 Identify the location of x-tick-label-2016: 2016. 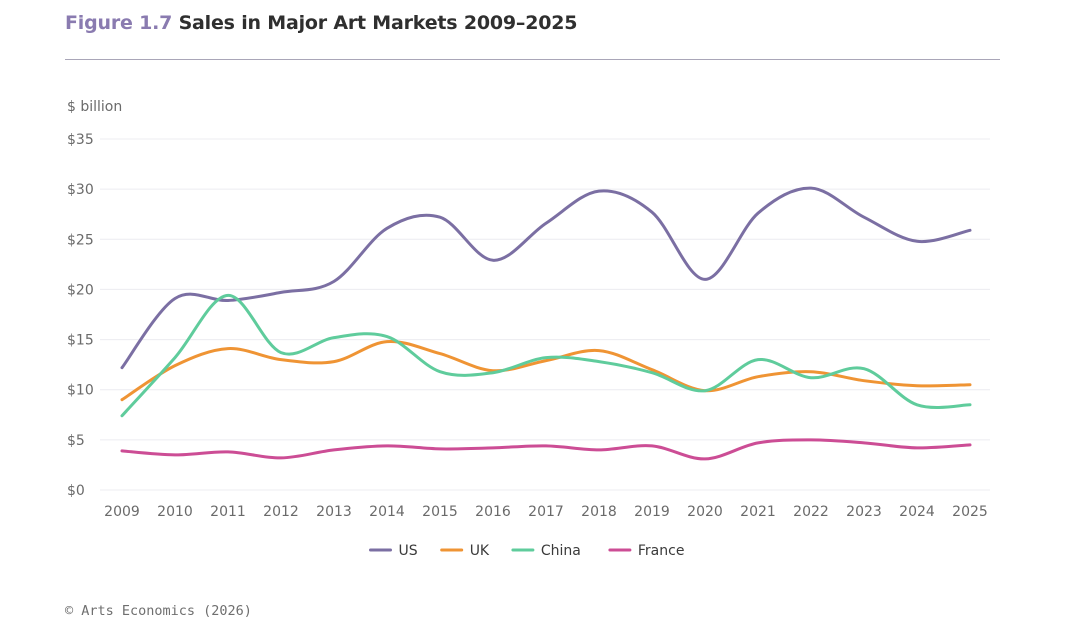
(493, 512).